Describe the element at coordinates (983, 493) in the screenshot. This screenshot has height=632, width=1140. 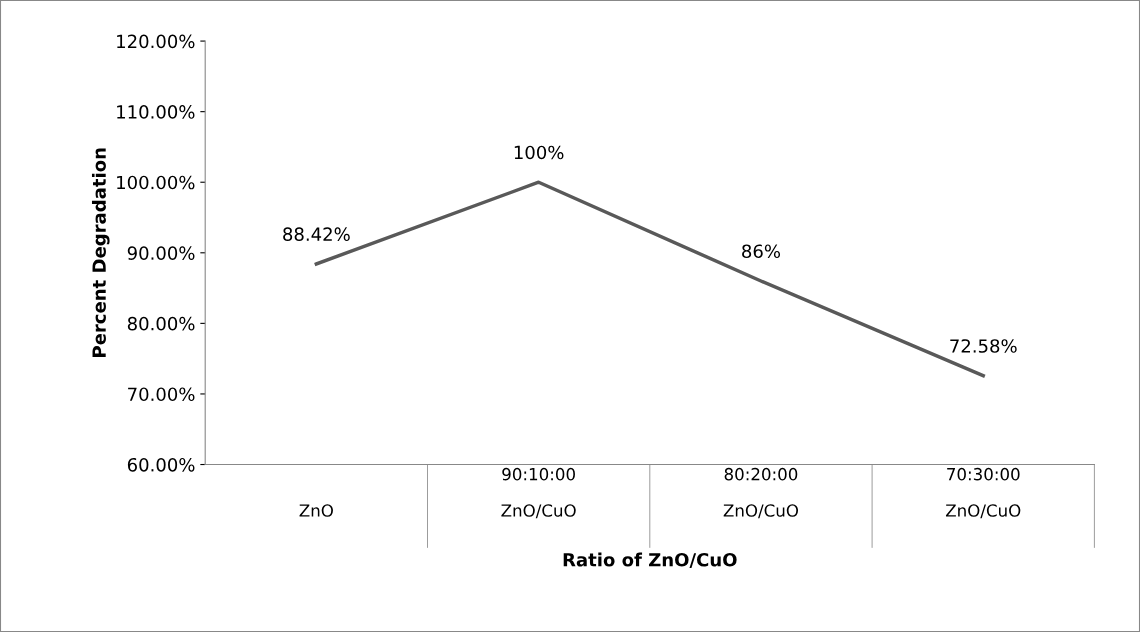
I see `category-label: 70:30:00 ZnO/CuO` at that location.